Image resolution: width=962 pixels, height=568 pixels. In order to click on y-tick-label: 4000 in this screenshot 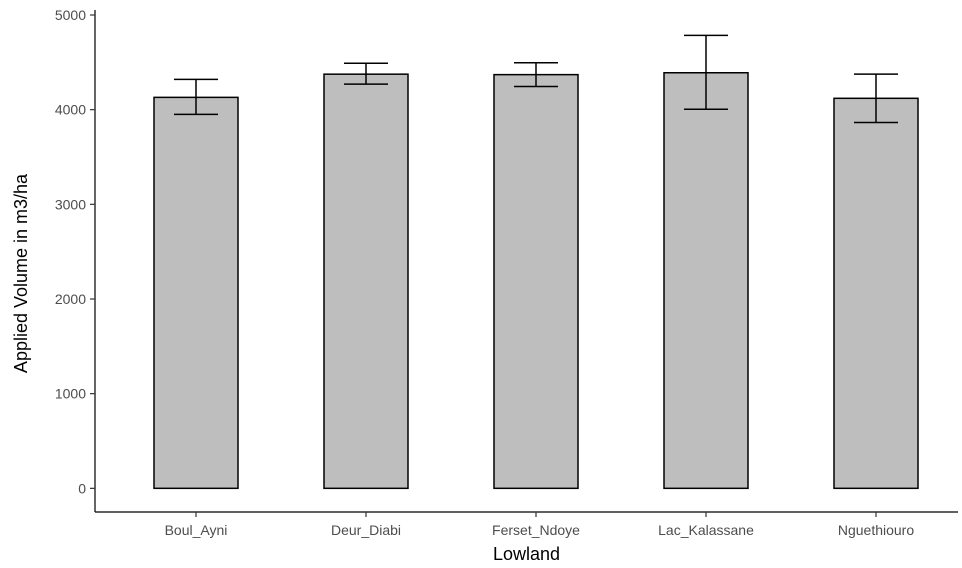, I will do `click(70, 110)`.